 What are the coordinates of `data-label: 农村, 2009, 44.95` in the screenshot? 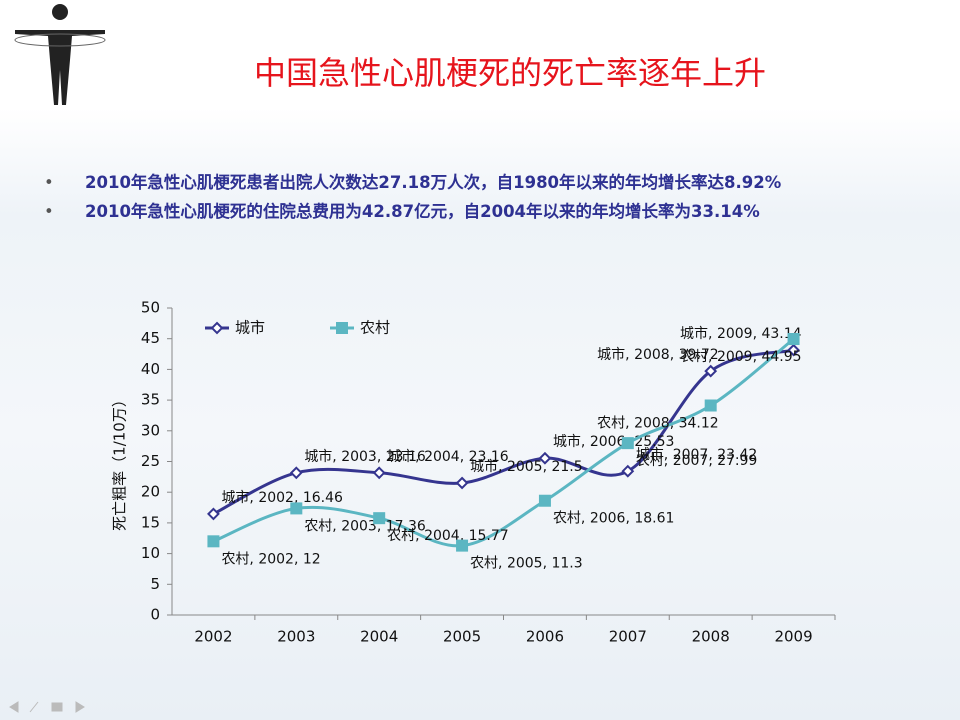 It's located at (741, 357).